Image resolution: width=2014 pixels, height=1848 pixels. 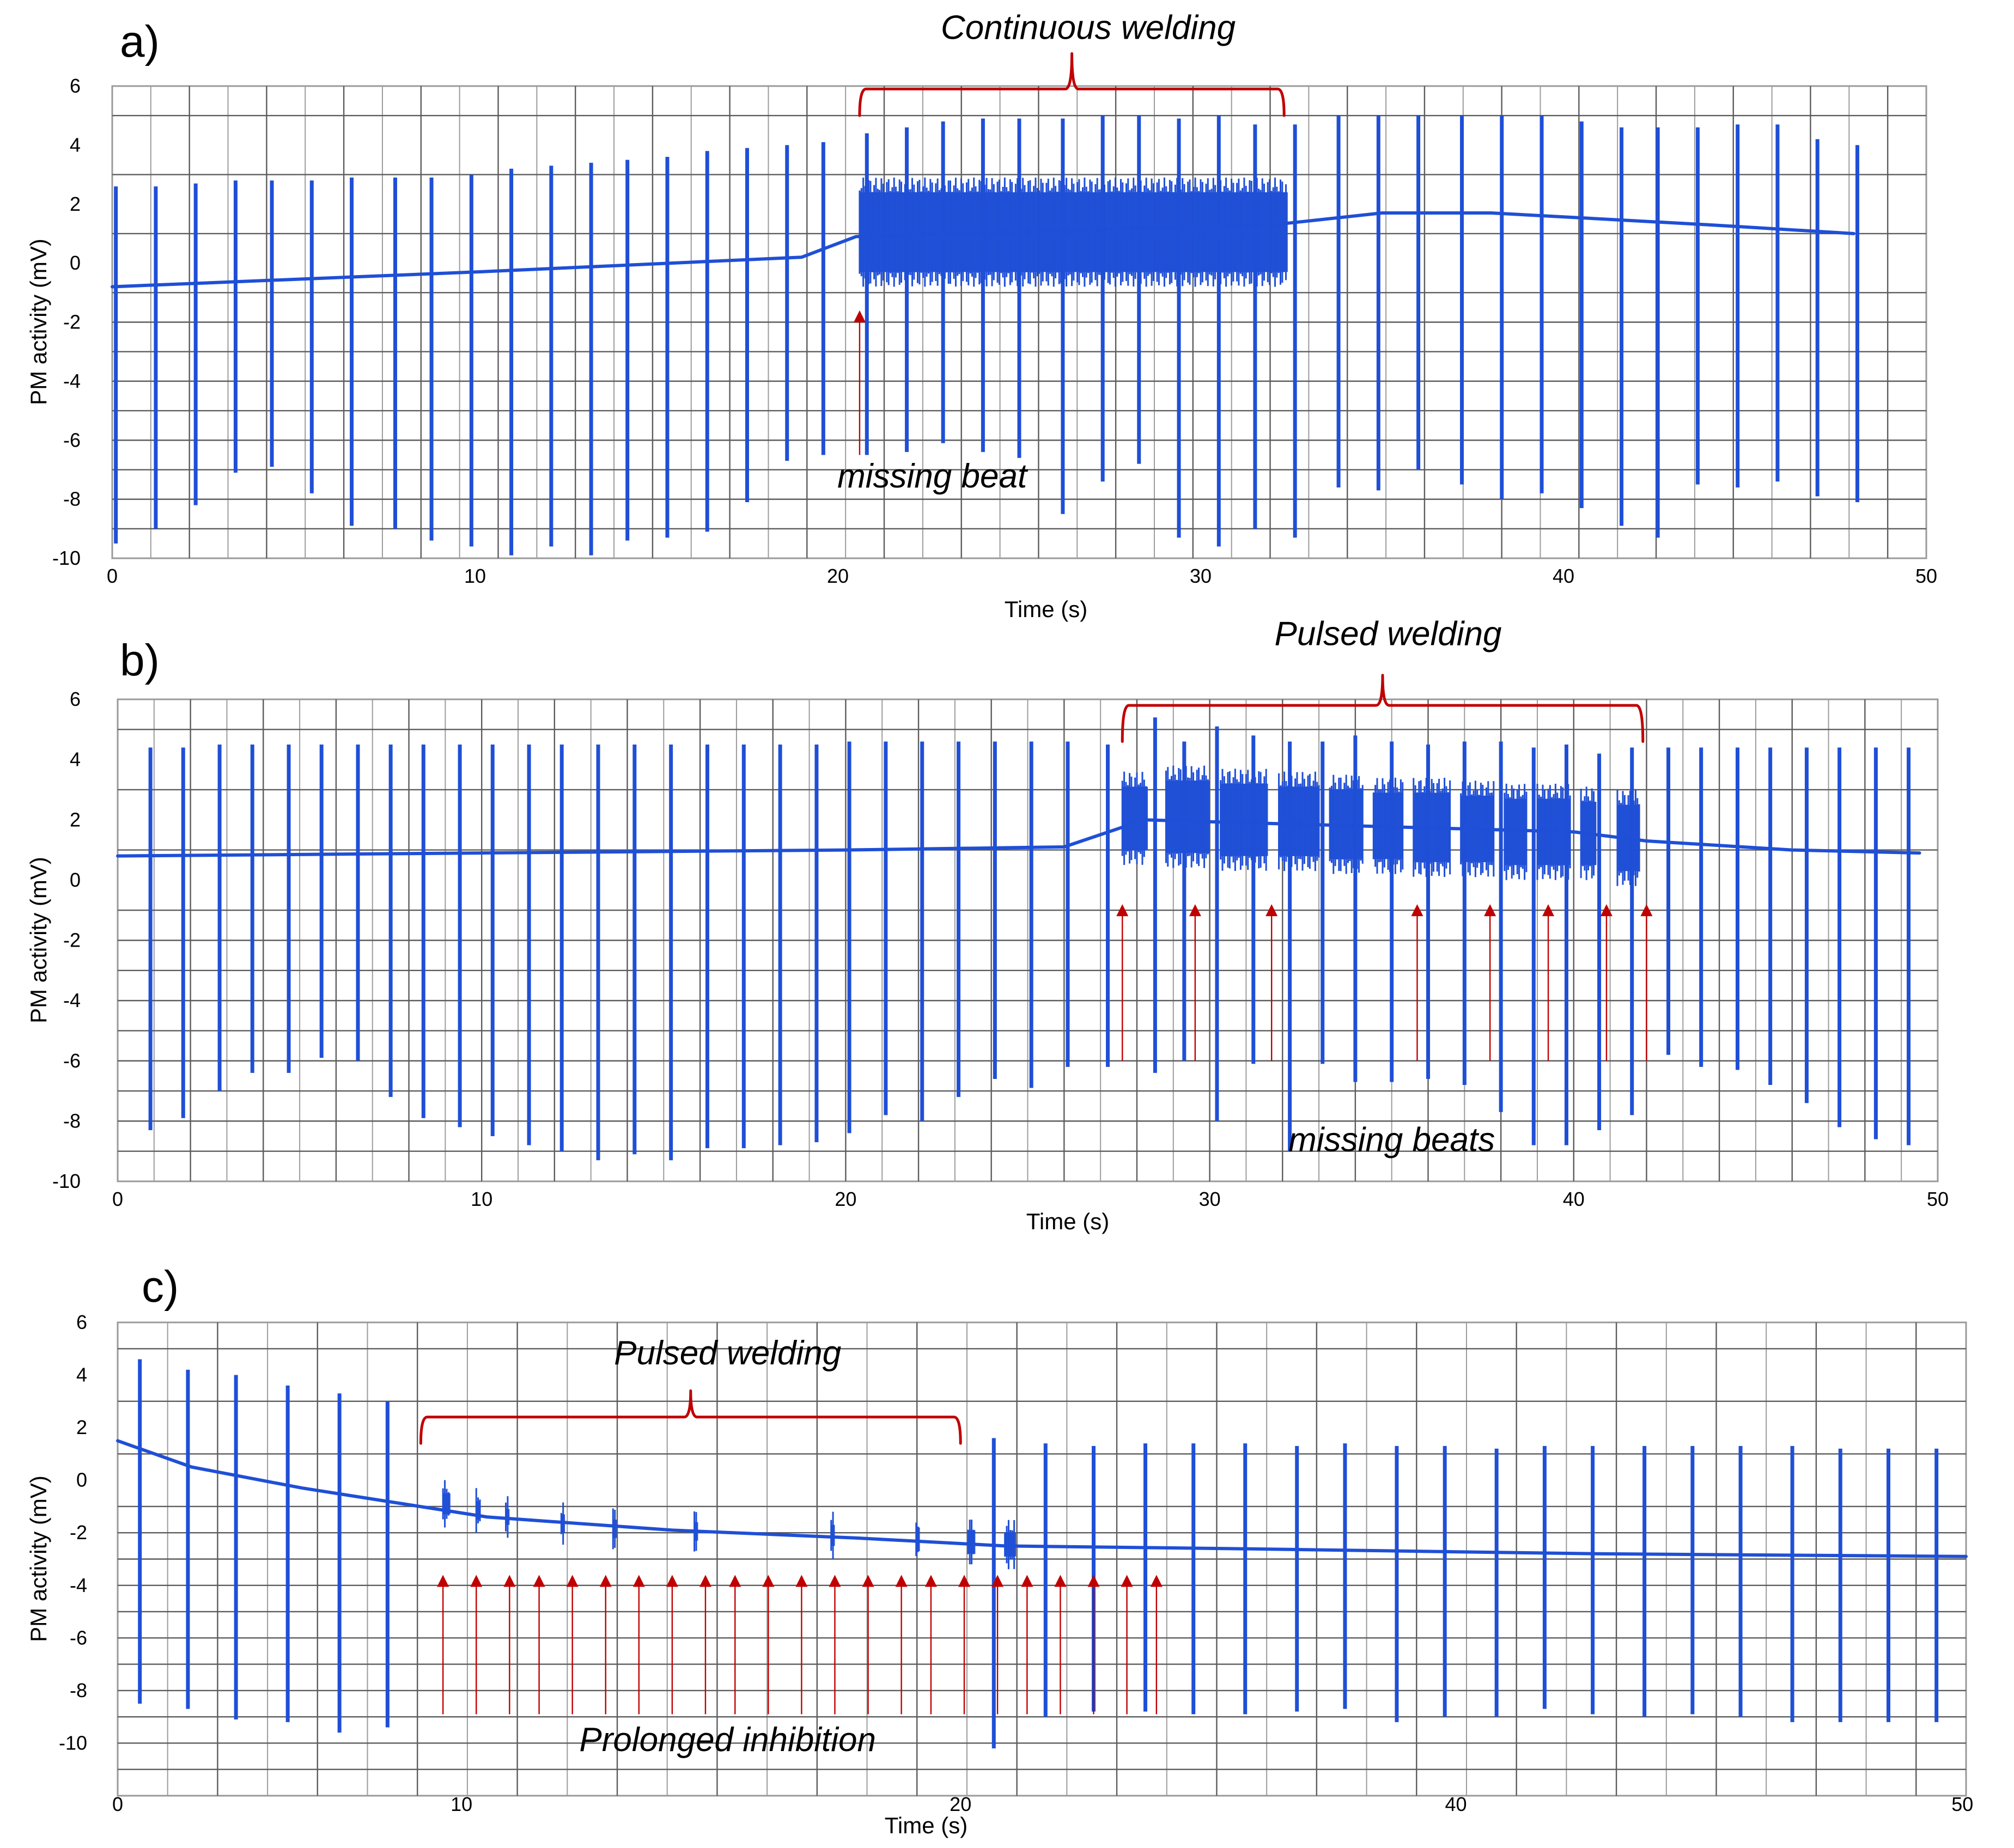 I want to click on annotation-label: missing beats, so click(x=1391, y=1140).